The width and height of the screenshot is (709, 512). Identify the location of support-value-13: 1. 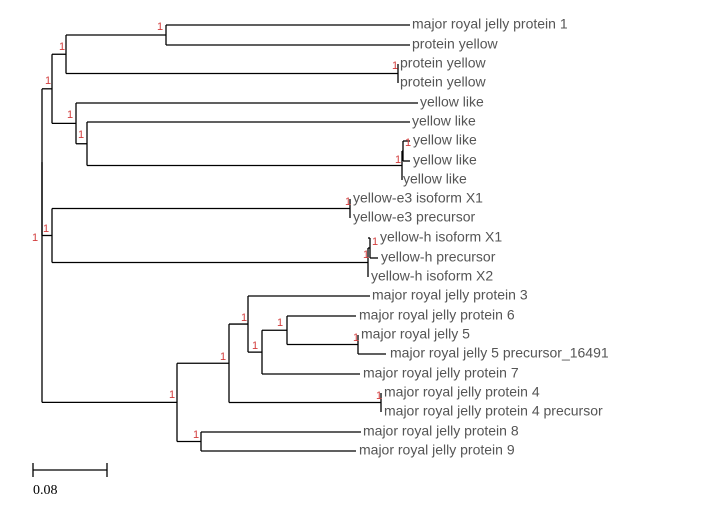
(280, 323).